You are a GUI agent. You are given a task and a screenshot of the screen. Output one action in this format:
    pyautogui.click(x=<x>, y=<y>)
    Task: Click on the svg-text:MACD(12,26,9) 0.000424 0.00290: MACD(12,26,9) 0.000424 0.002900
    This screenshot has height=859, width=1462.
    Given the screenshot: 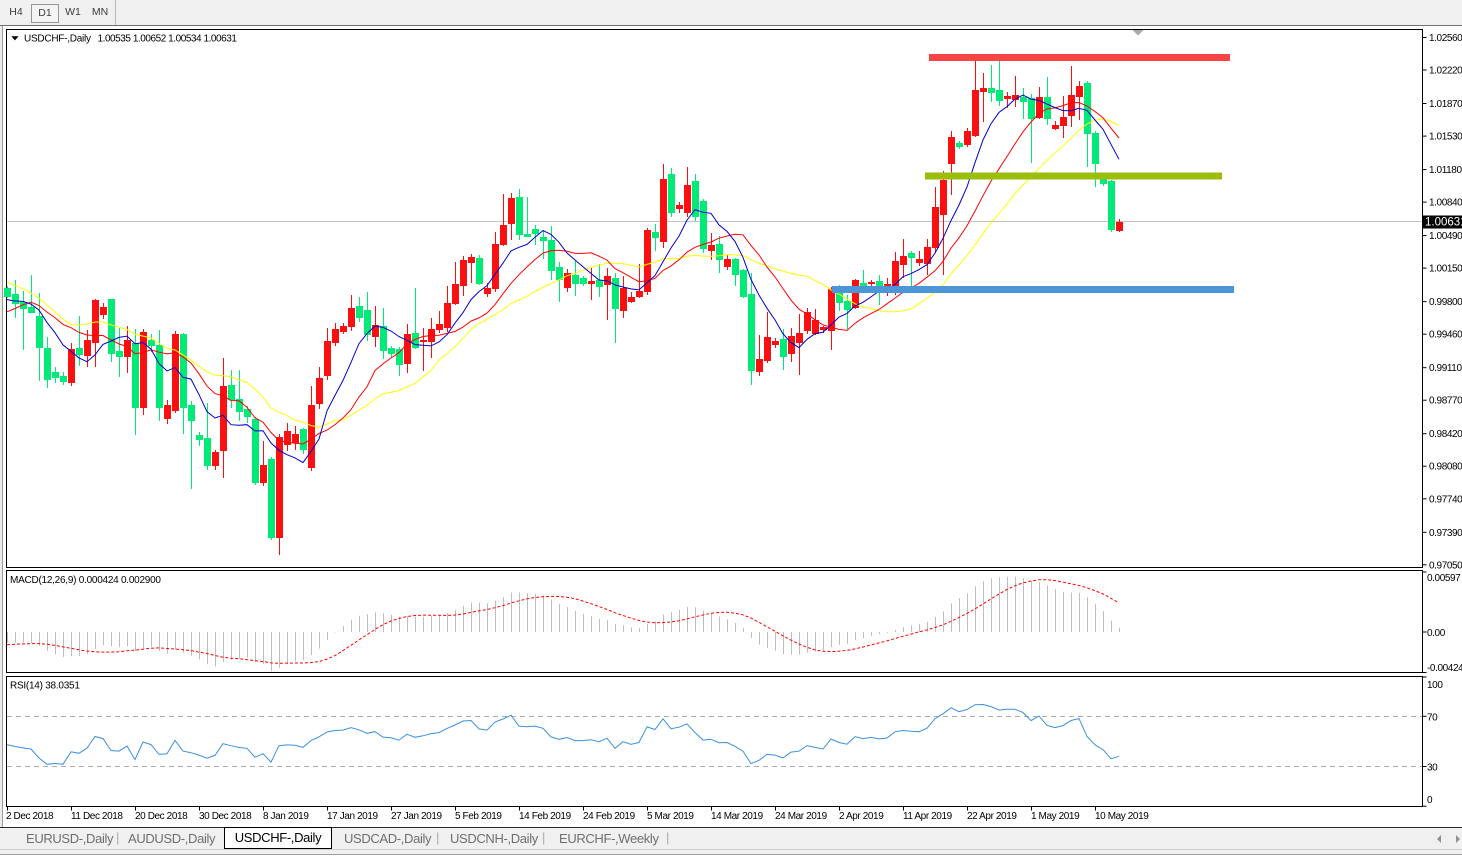 What is the action you would take?
    pyautogui.click(x=85, y=580)
    